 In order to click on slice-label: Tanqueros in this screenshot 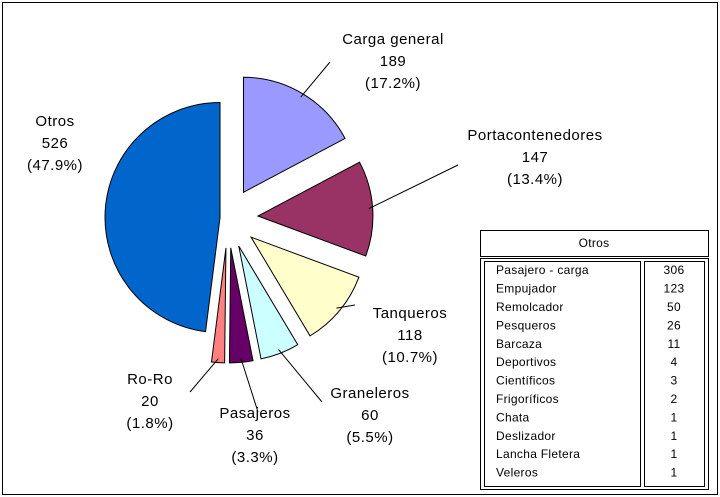, I will do `click(410, 313)`.